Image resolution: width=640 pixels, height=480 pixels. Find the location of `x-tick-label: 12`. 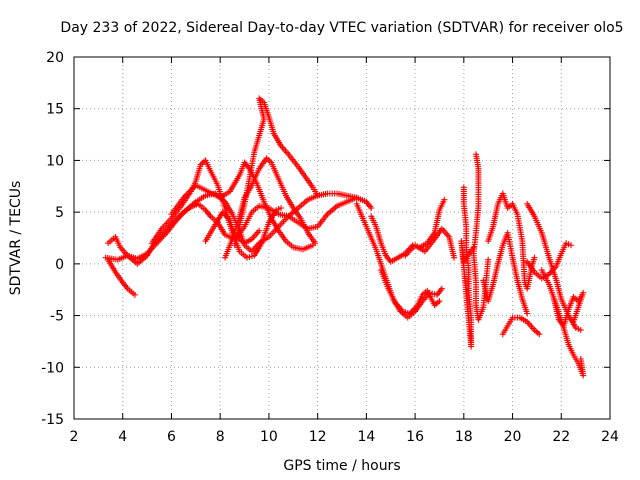

x-tick-label: 12 is located at coordinates (318, 437).